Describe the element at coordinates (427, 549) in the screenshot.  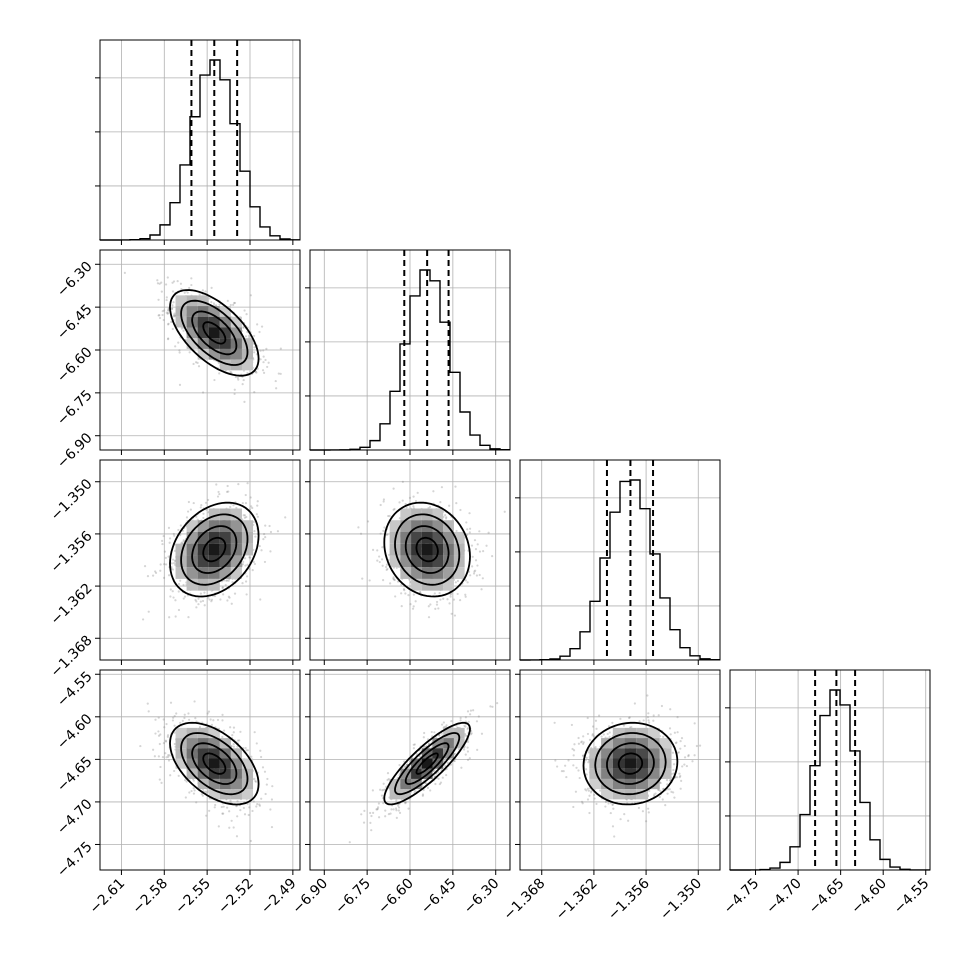
I see `density-cell` at that location.